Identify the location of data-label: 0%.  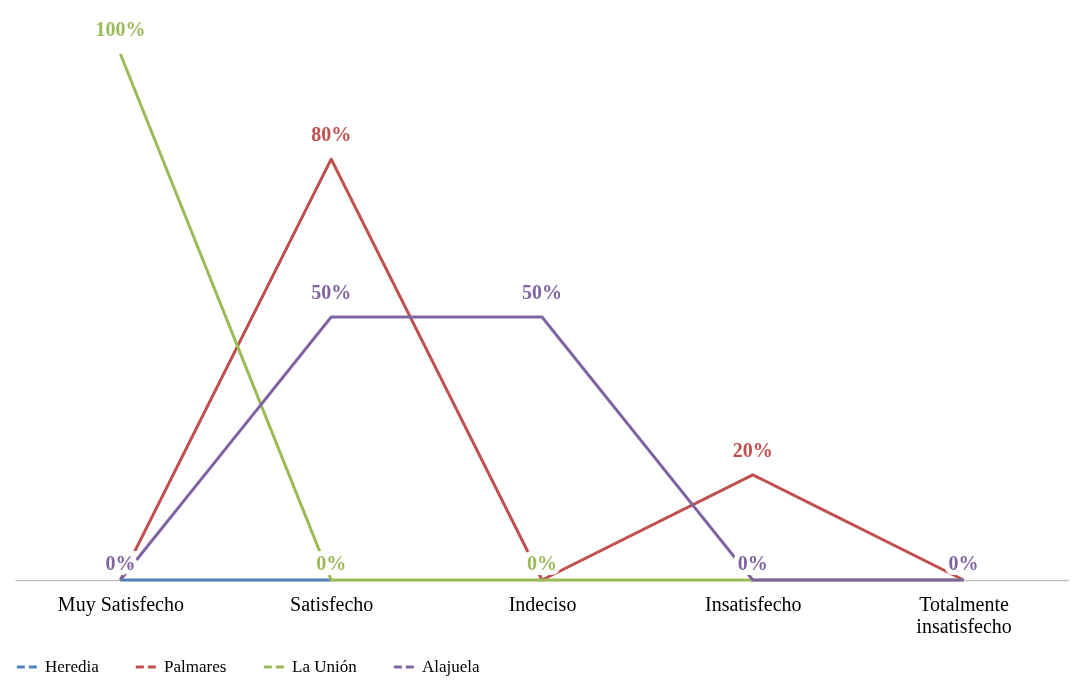
(963, 563).